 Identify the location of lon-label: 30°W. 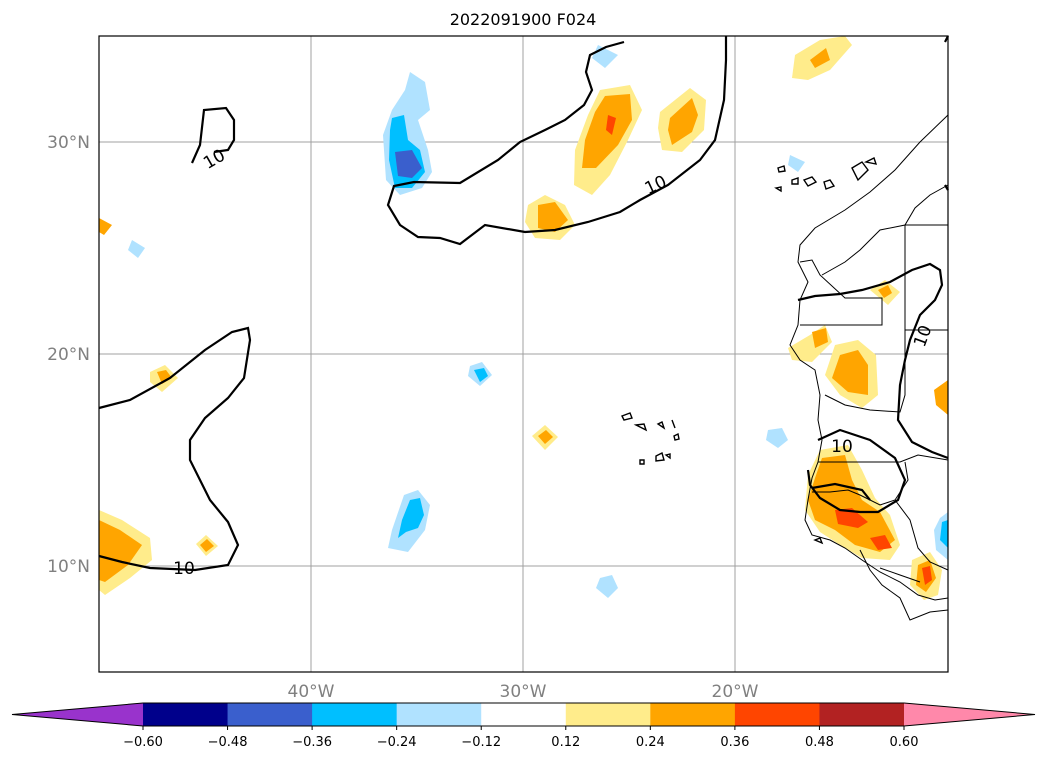
(523, 692).